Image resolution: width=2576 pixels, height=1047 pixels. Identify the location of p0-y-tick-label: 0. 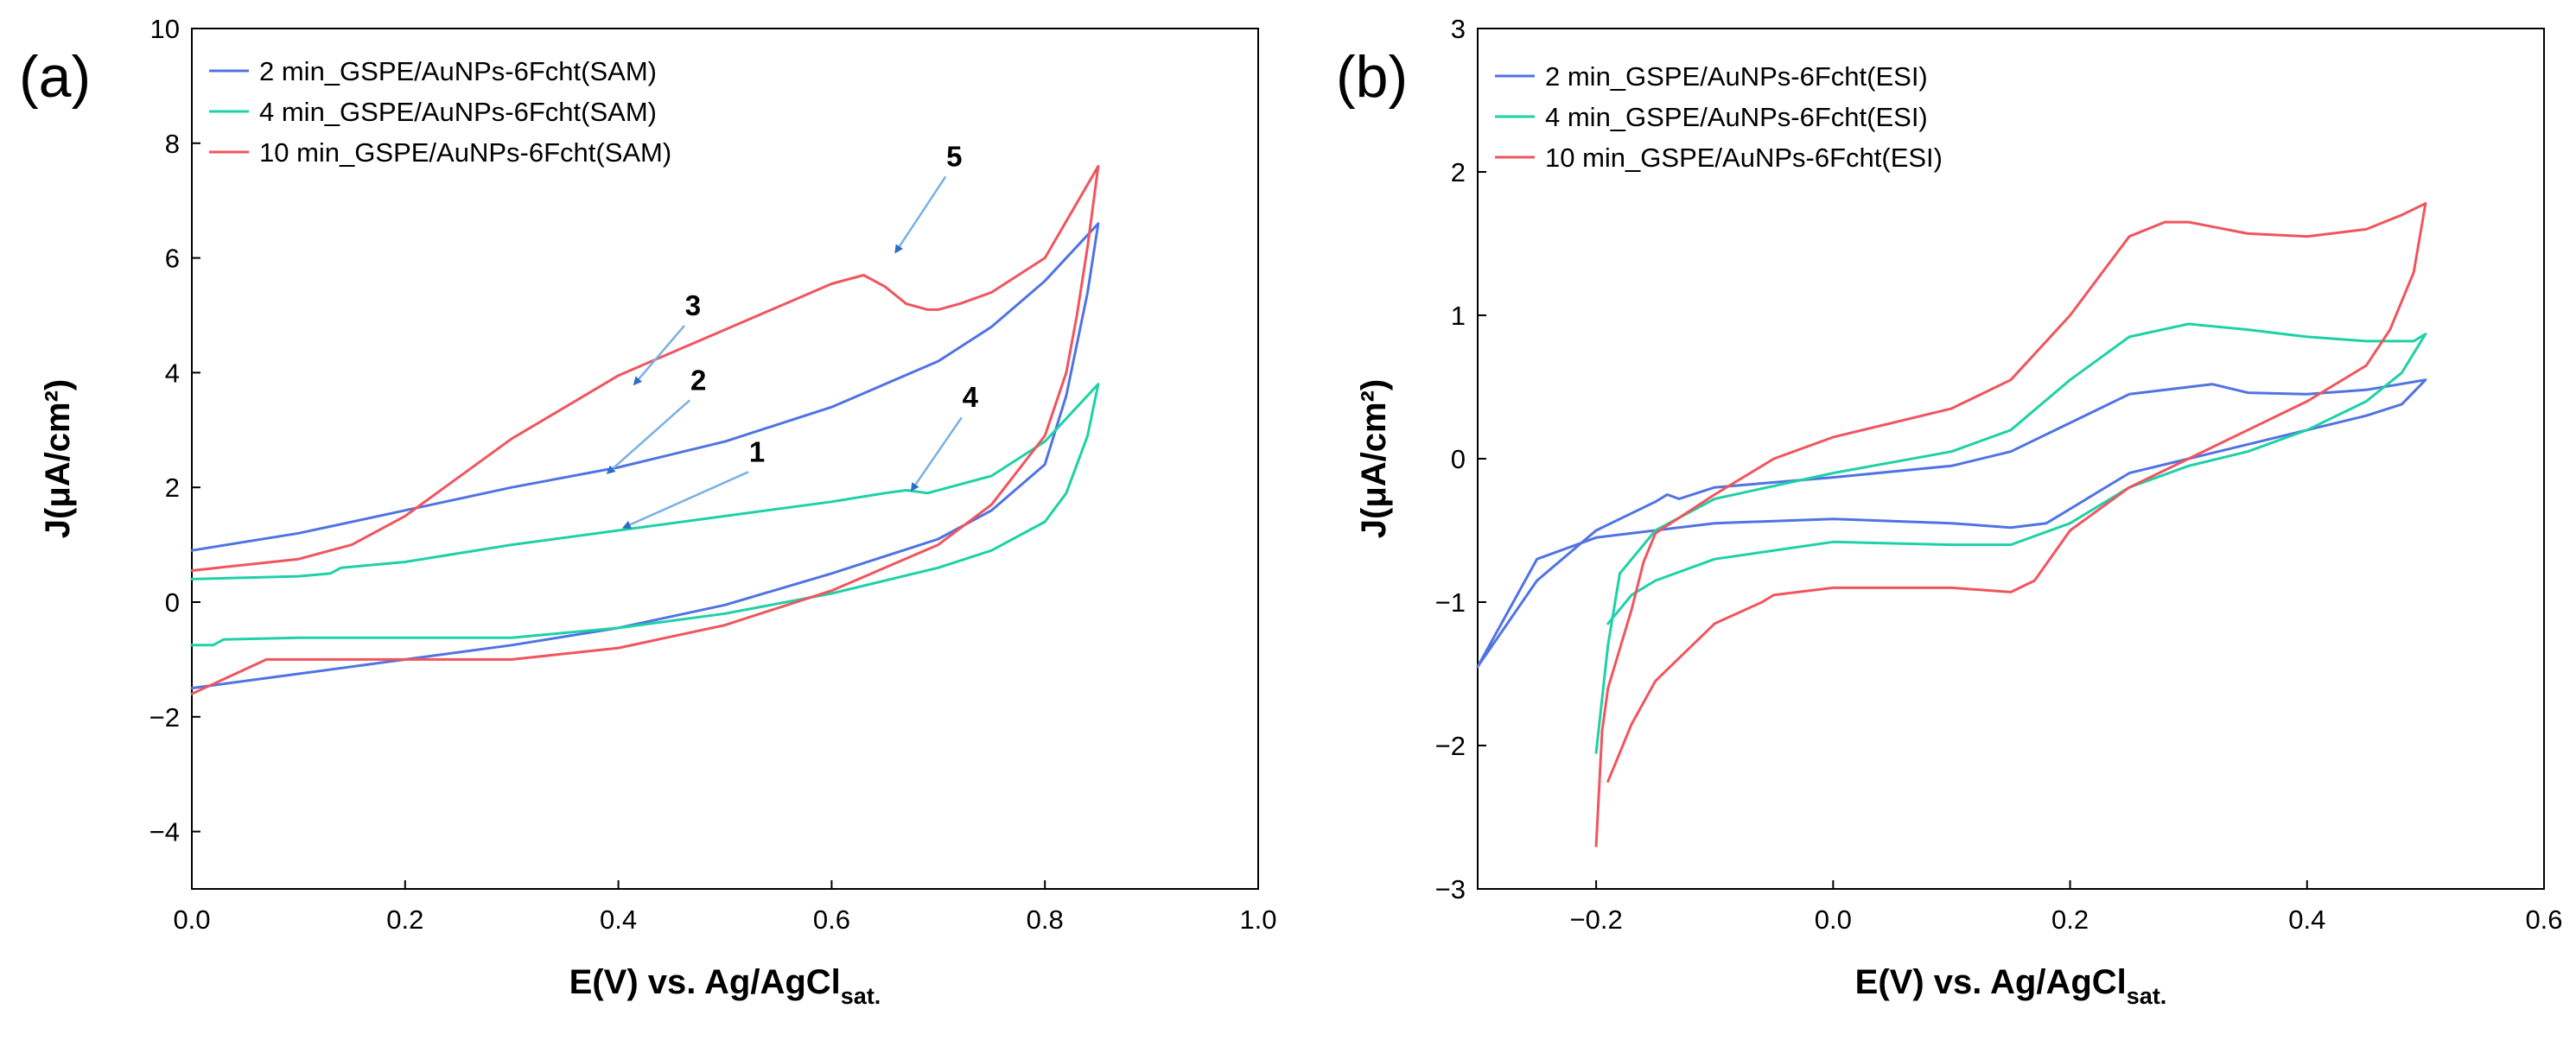
(173, 602).